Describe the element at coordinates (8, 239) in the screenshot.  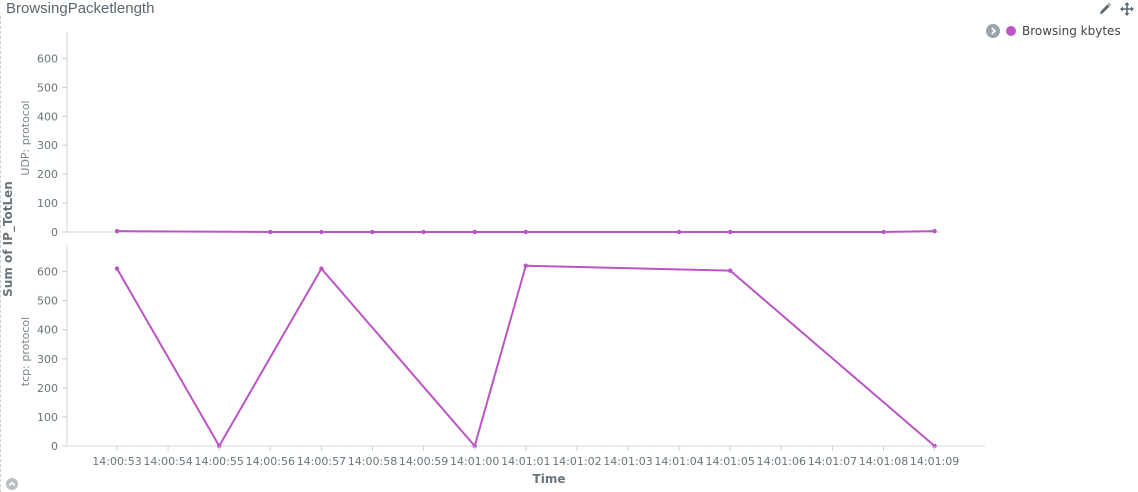
I see `y-axis-title: Sum of IP_TotLen` at that location.